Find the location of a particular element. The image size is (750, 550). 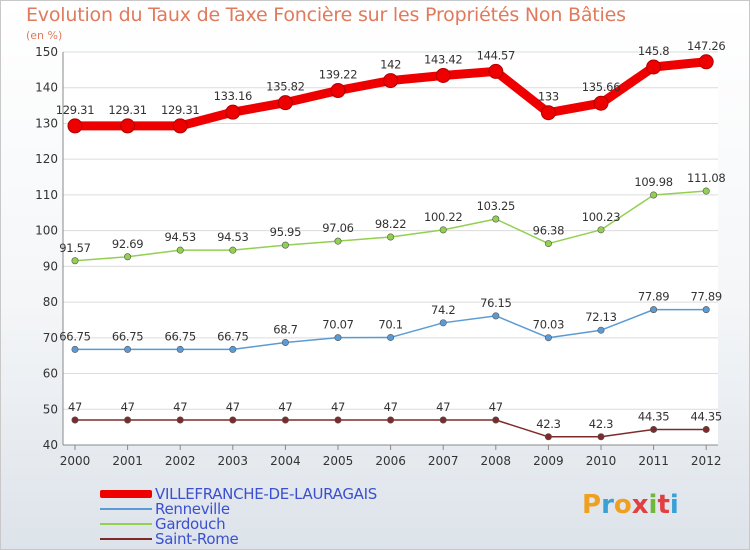

x-tick-label: 2009 is located at coordinates (548, 461).